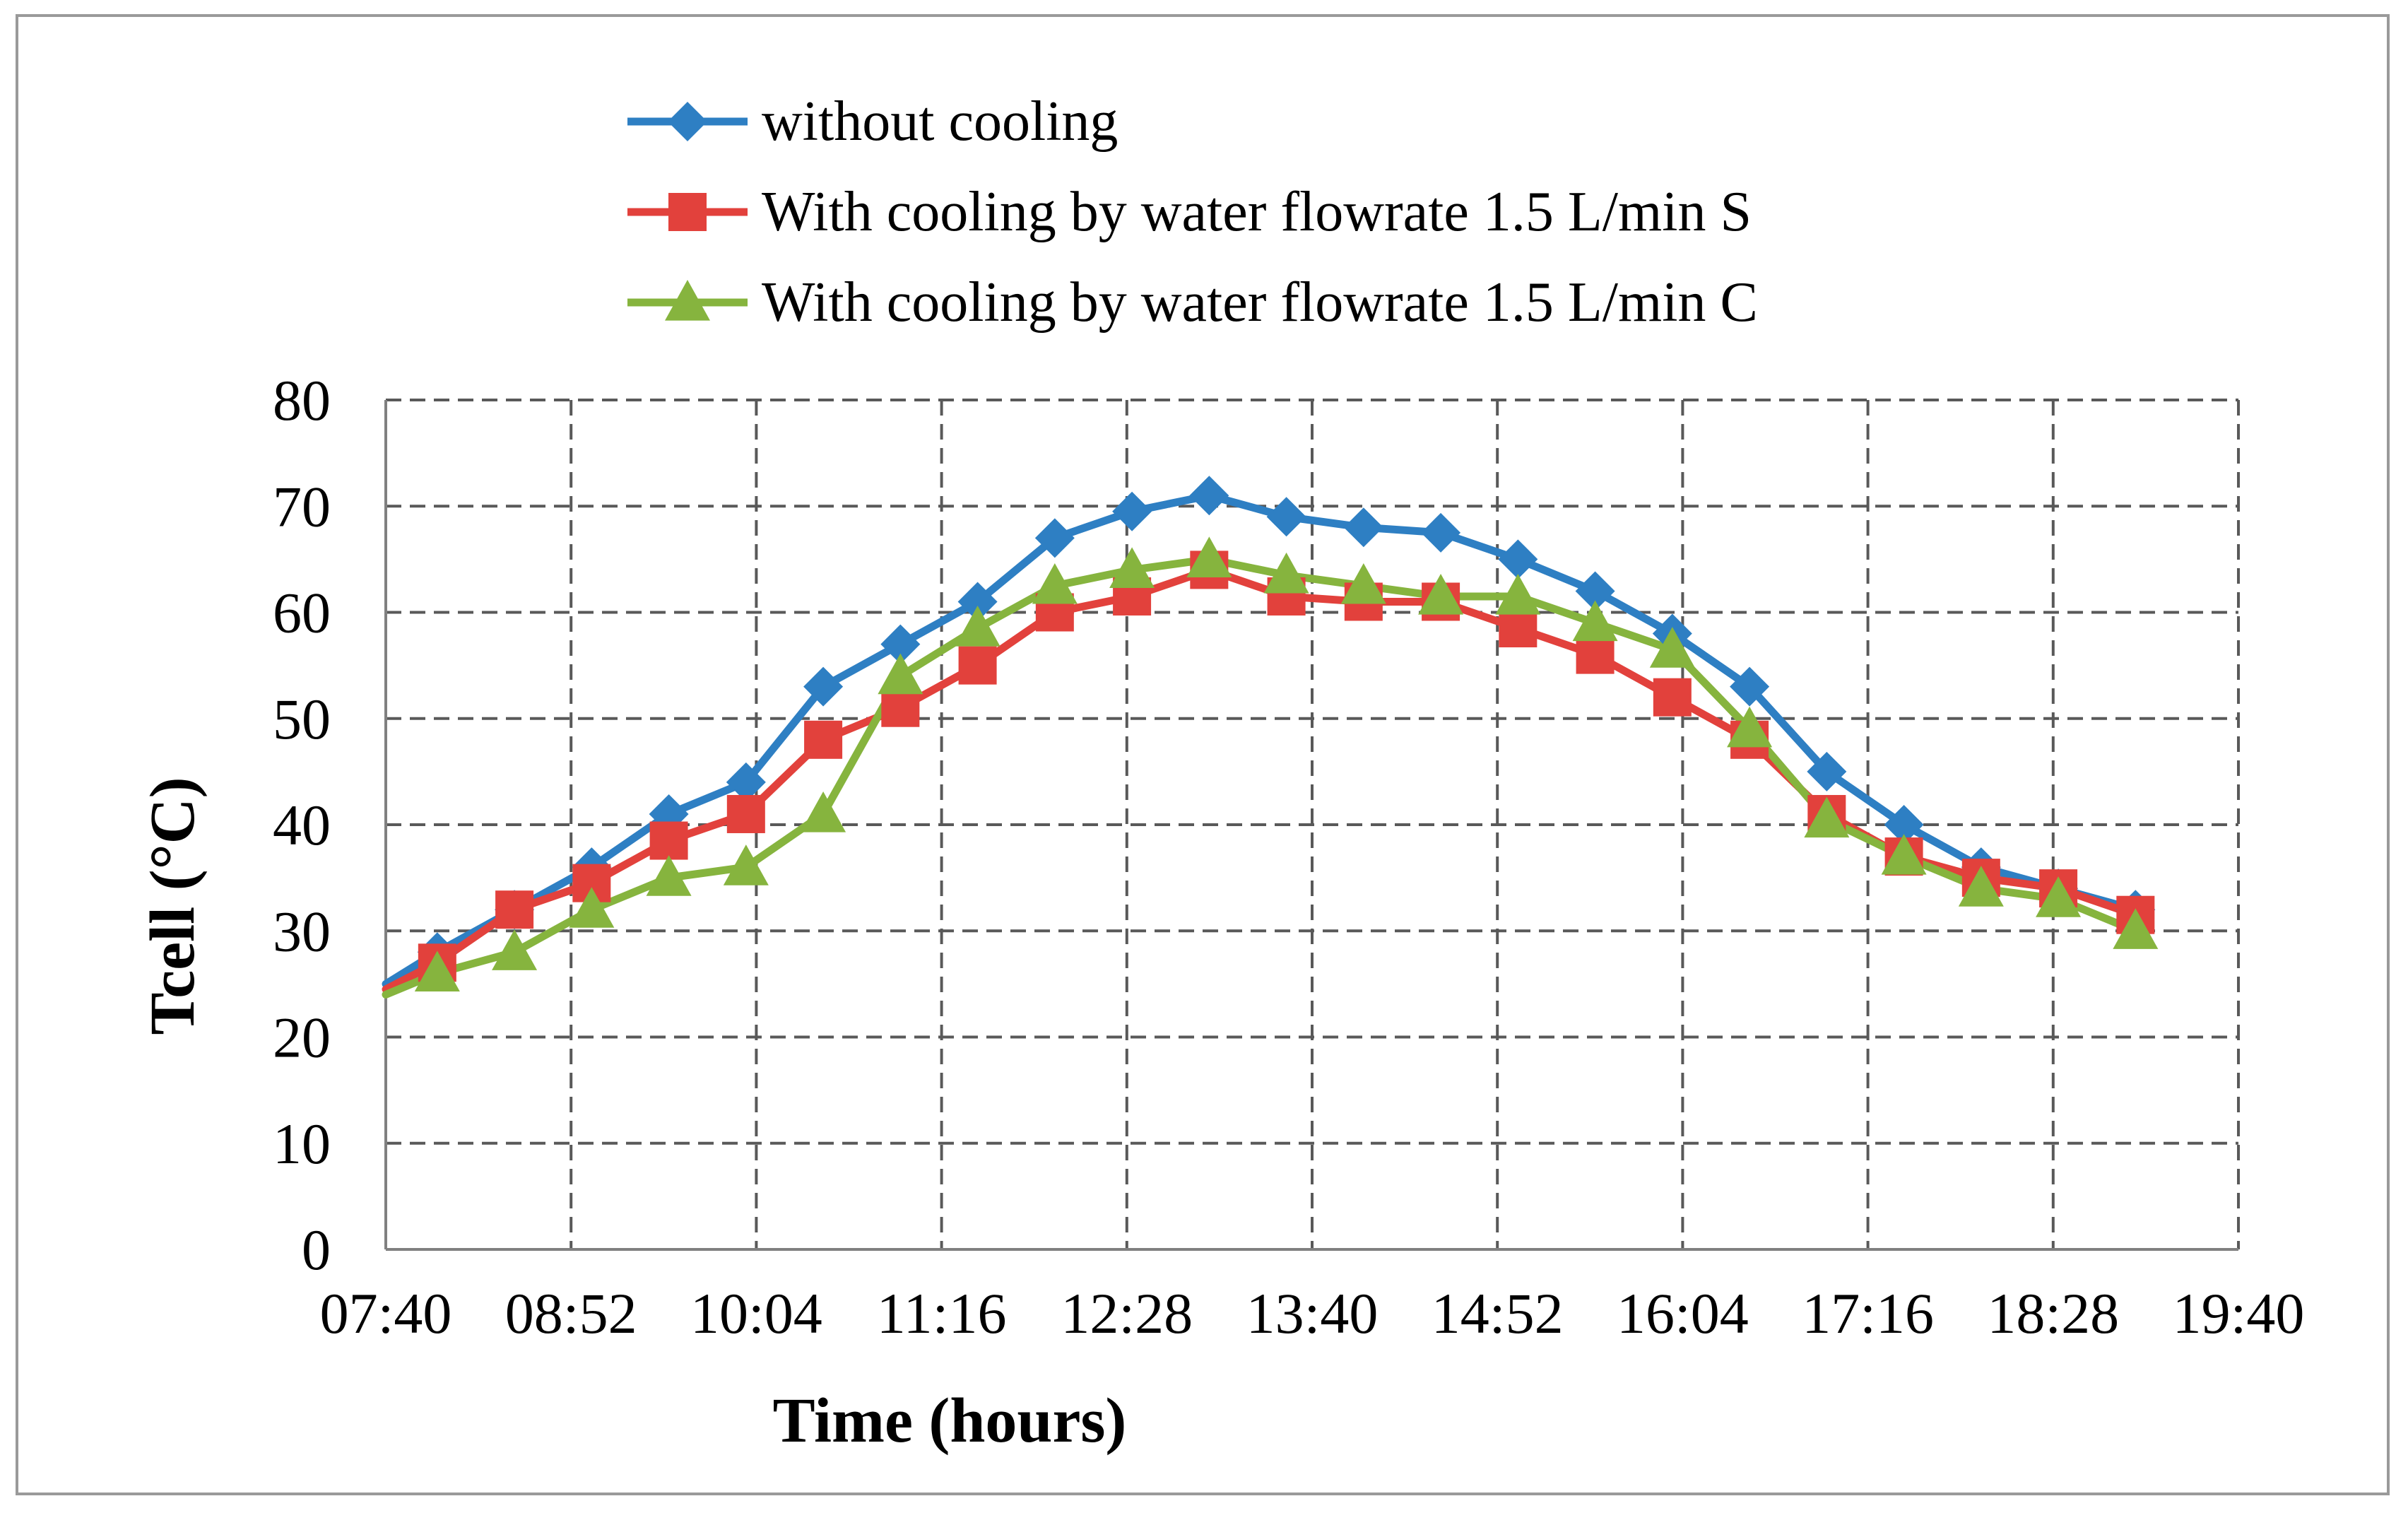 Image resolution: width=2408 pixels, height=1513 pixels. I want to click on x-tick-label: 13:40, so click(1312, 1313).